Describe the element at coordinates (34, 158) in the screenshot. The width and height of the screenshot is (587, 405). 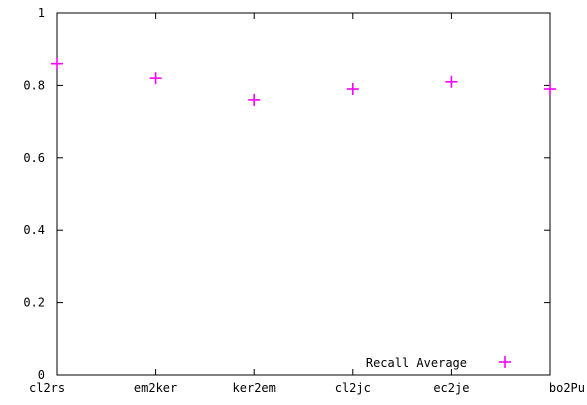
I see `y-tick-label: 0.6` at that location.